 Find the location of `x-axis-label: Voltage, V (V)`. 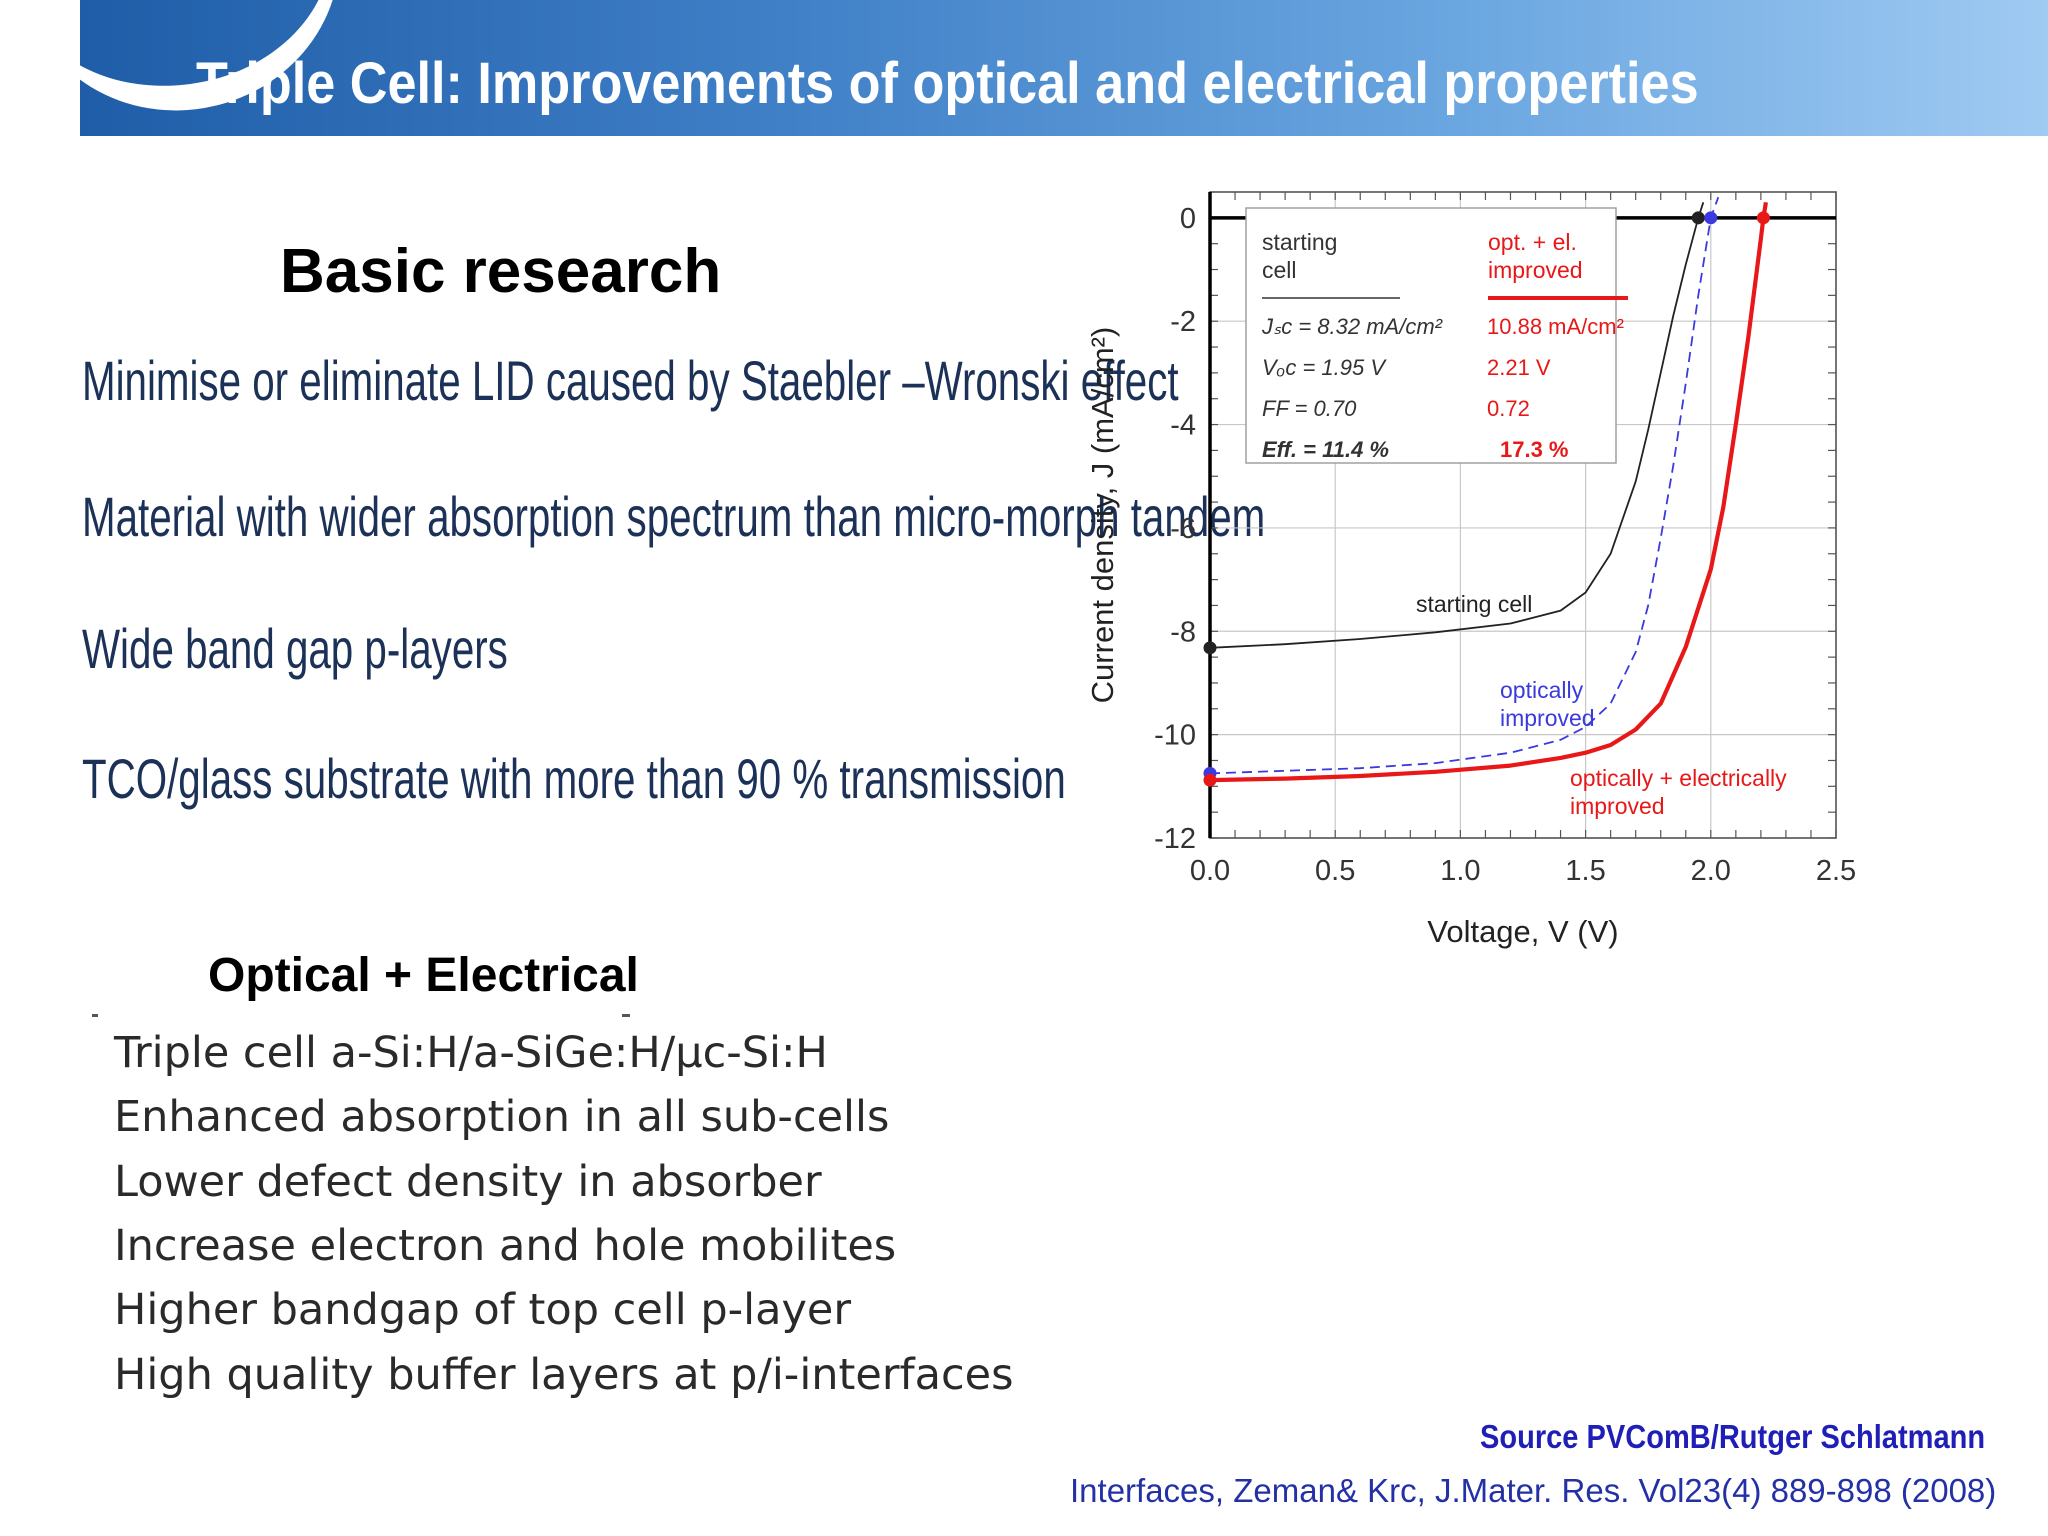

x-axis-label: Voltage, V (V) is located at coordinates (1522, 931).